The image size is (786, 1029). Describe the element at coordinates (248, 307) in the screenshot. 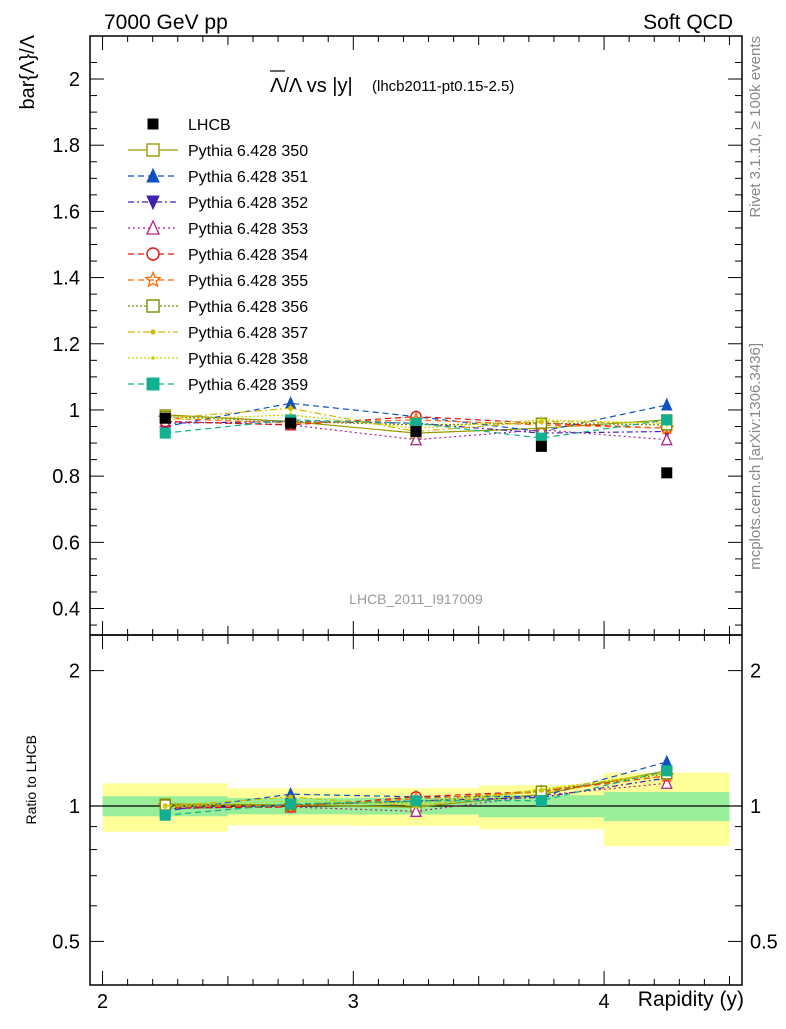

I see `legend-label: Pythia 6.428 356` at that location.